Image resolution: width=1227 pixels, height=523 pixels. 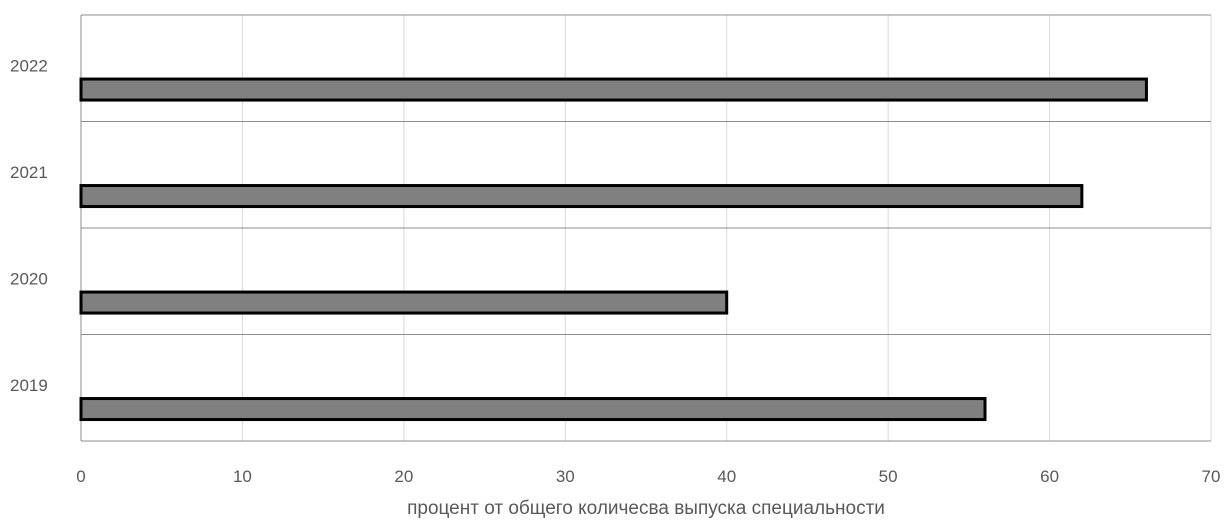 I want to click on x-axis-tick-labels: 0 10 20 30 40 50 60 70, so click(x=648, y=476).